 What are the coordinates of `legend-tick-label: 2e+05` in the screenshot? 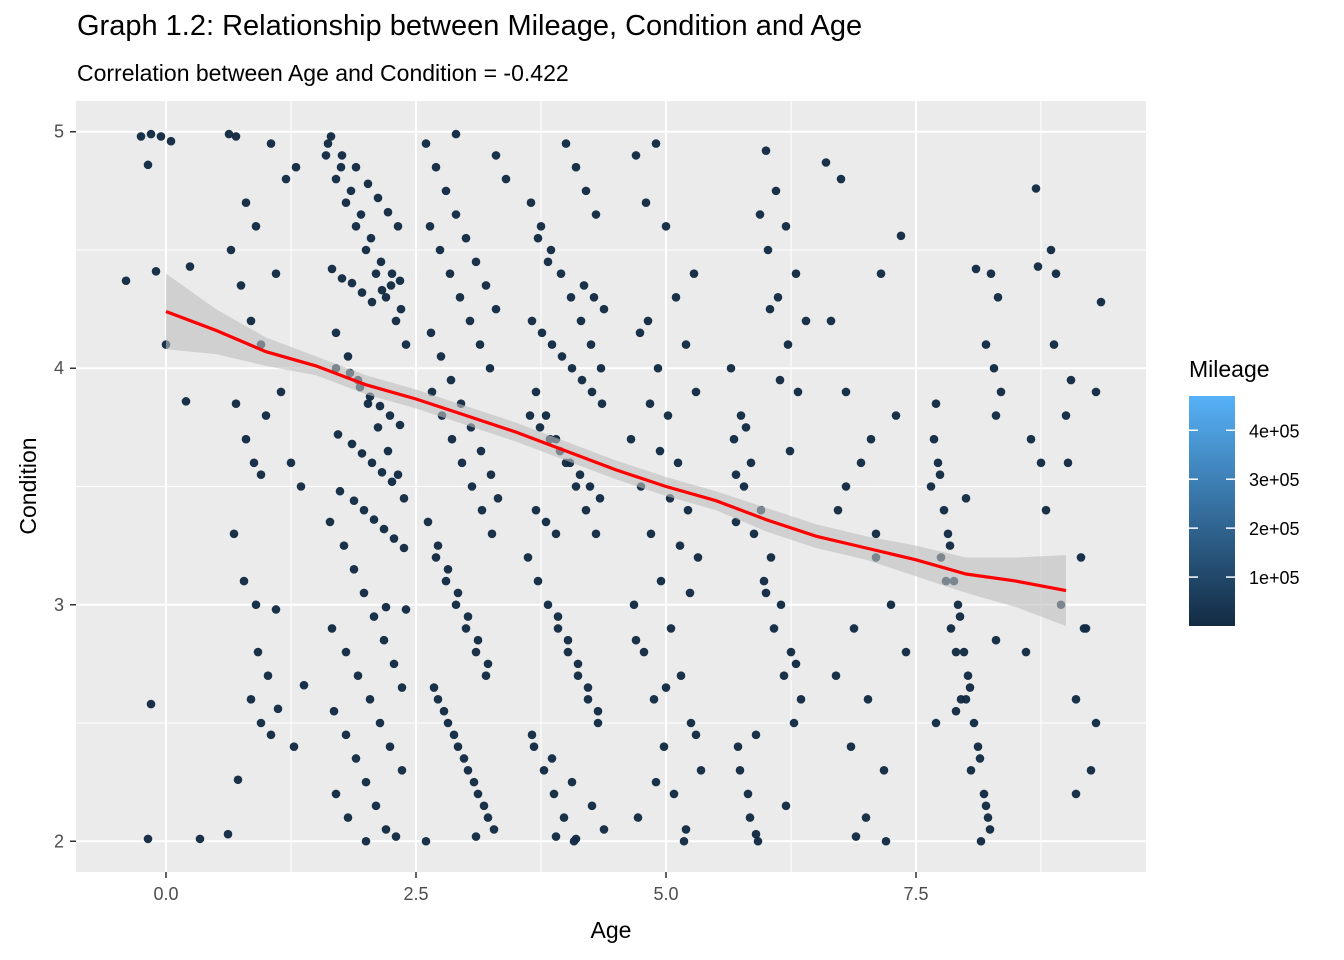 It's located at (1274, 529).